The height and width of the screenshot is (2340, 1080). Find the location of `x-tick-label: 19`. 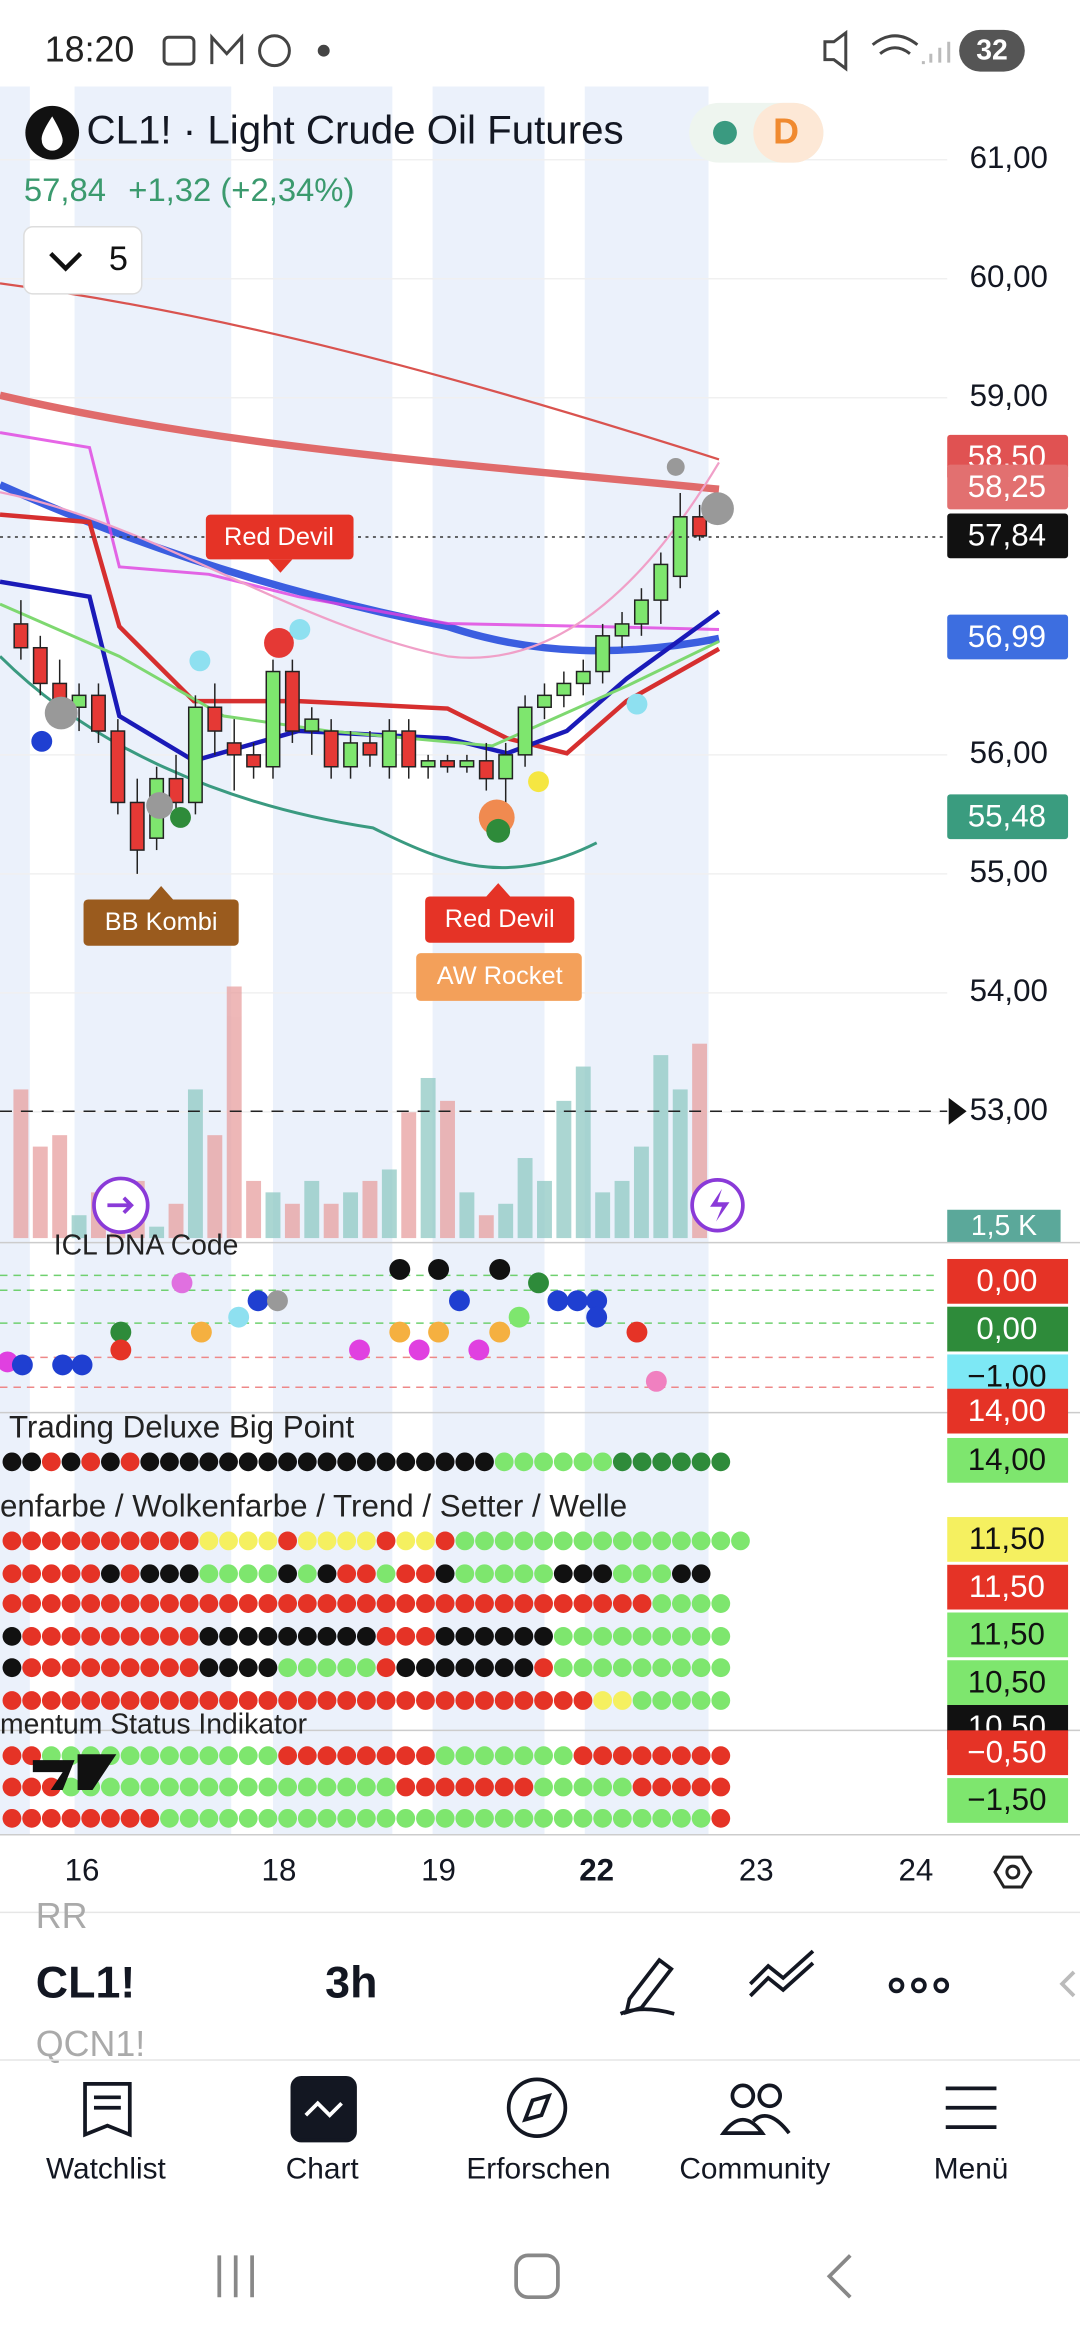

x-tick-label: 19 is located at coordinates (438, 1869).